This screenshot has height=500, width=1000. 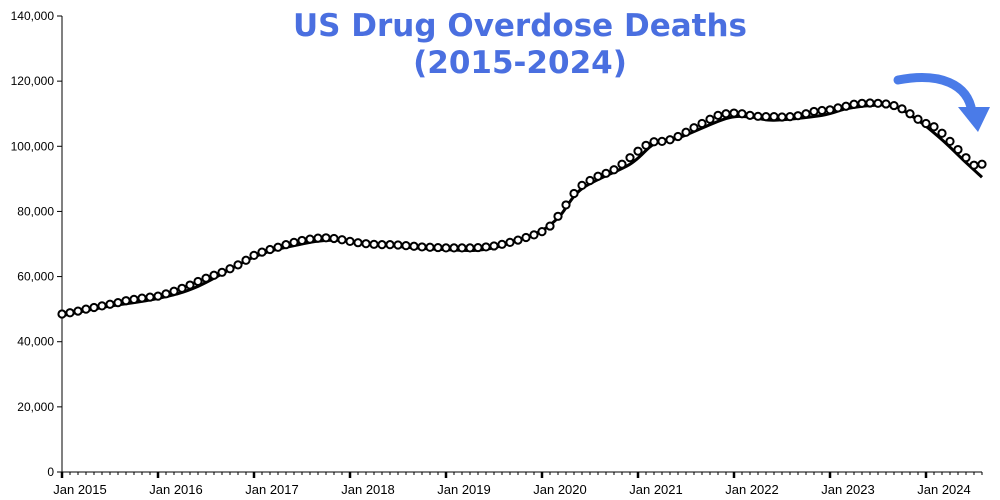 I want to click on y-tick-label: 120,000, so click(x=33, y=81).